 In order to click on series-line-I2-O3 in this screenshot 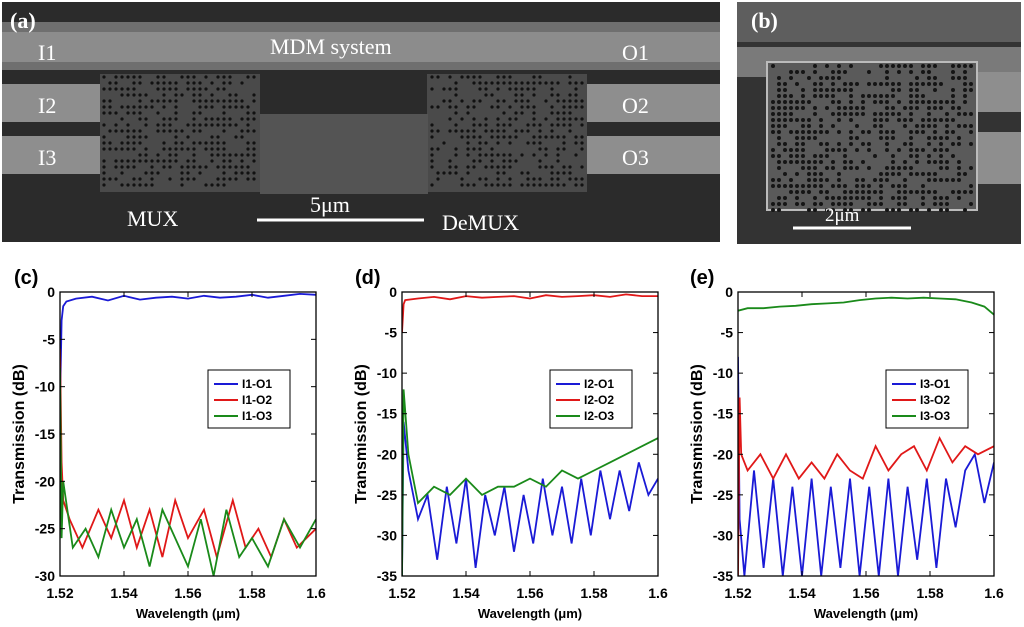, I will do `click(530, 482)`.